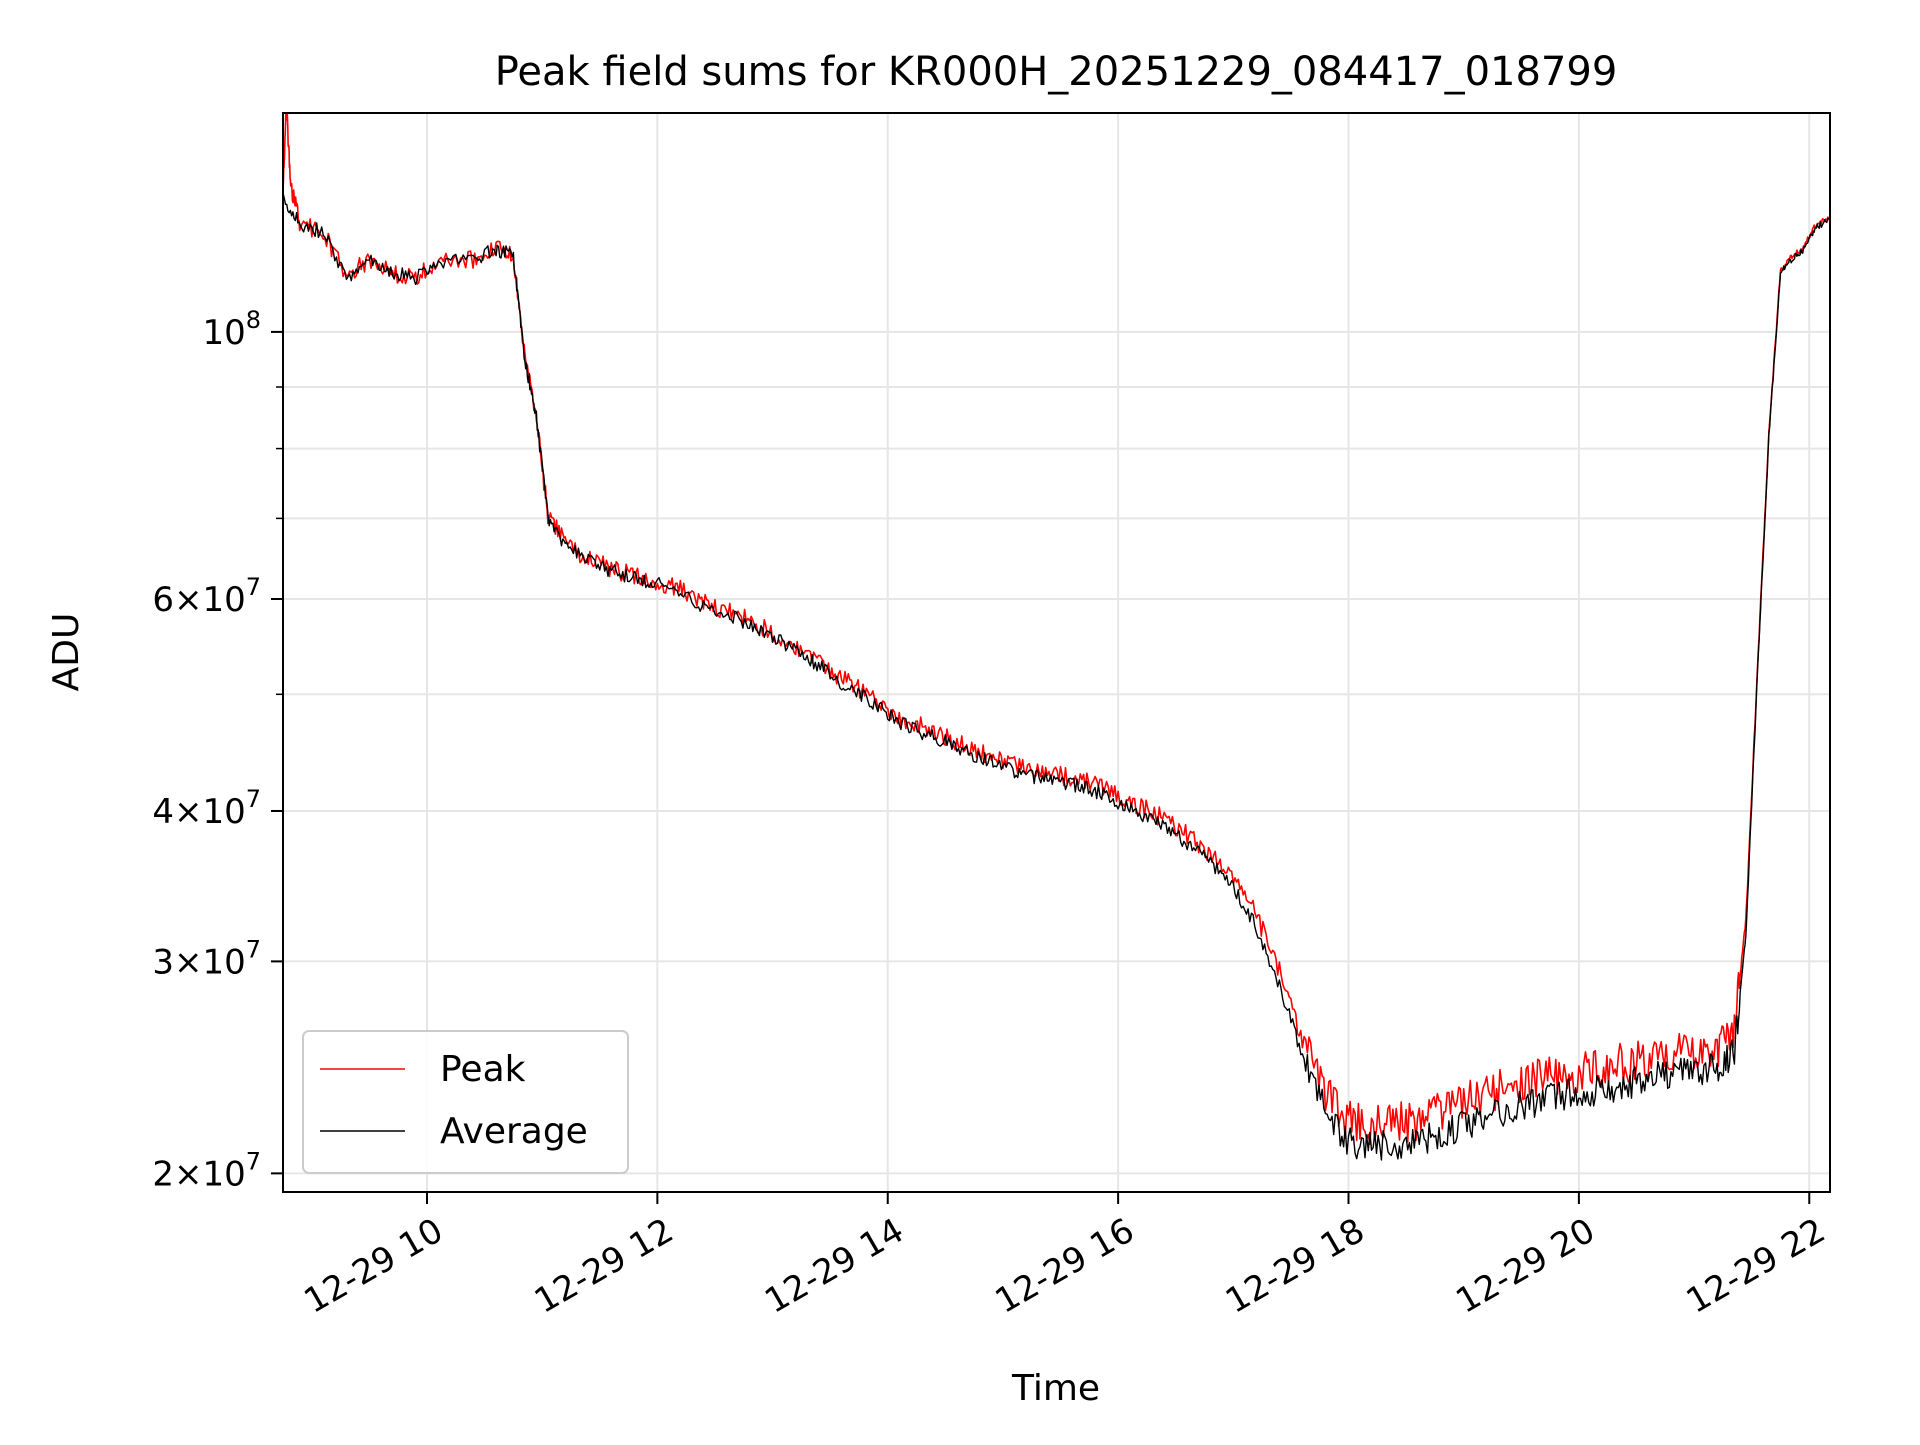 The image size is (1920, 1445). I want to click on legend-average-label: Average, so click(514, 1131).